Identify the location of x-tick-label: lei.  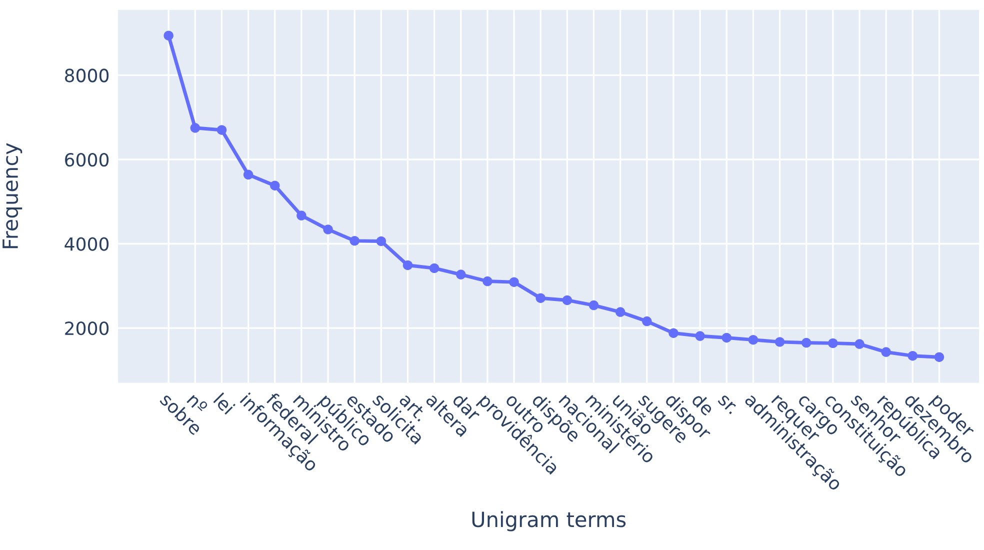
(224, 403).